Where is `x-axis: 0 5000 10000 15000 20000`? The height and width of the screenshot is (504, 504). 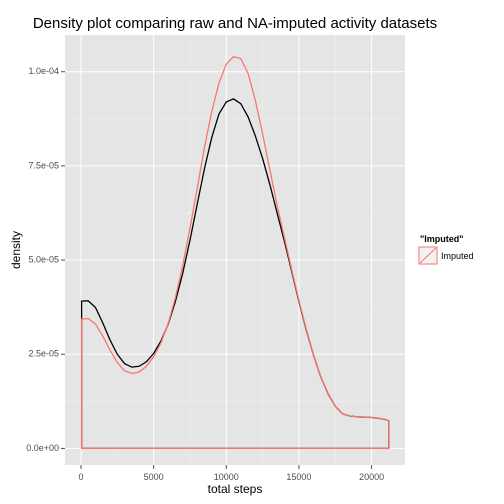 x-axis: 0 5000 10000 15000 20000 is located at coordinates (231, 473).